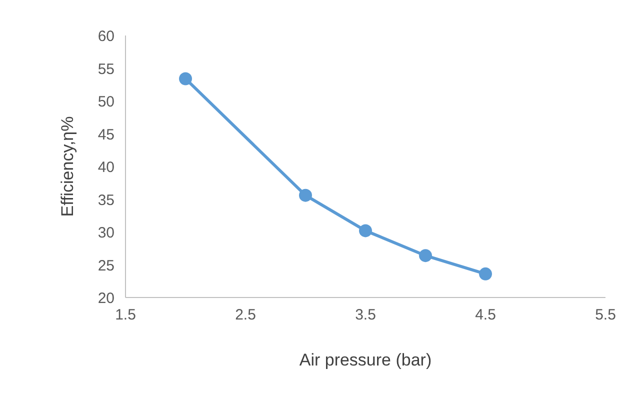  What do you see at coordinates (106, 200) in the screenshot?
I see `y-tick-label: 35` at bounding box center [106, 200].